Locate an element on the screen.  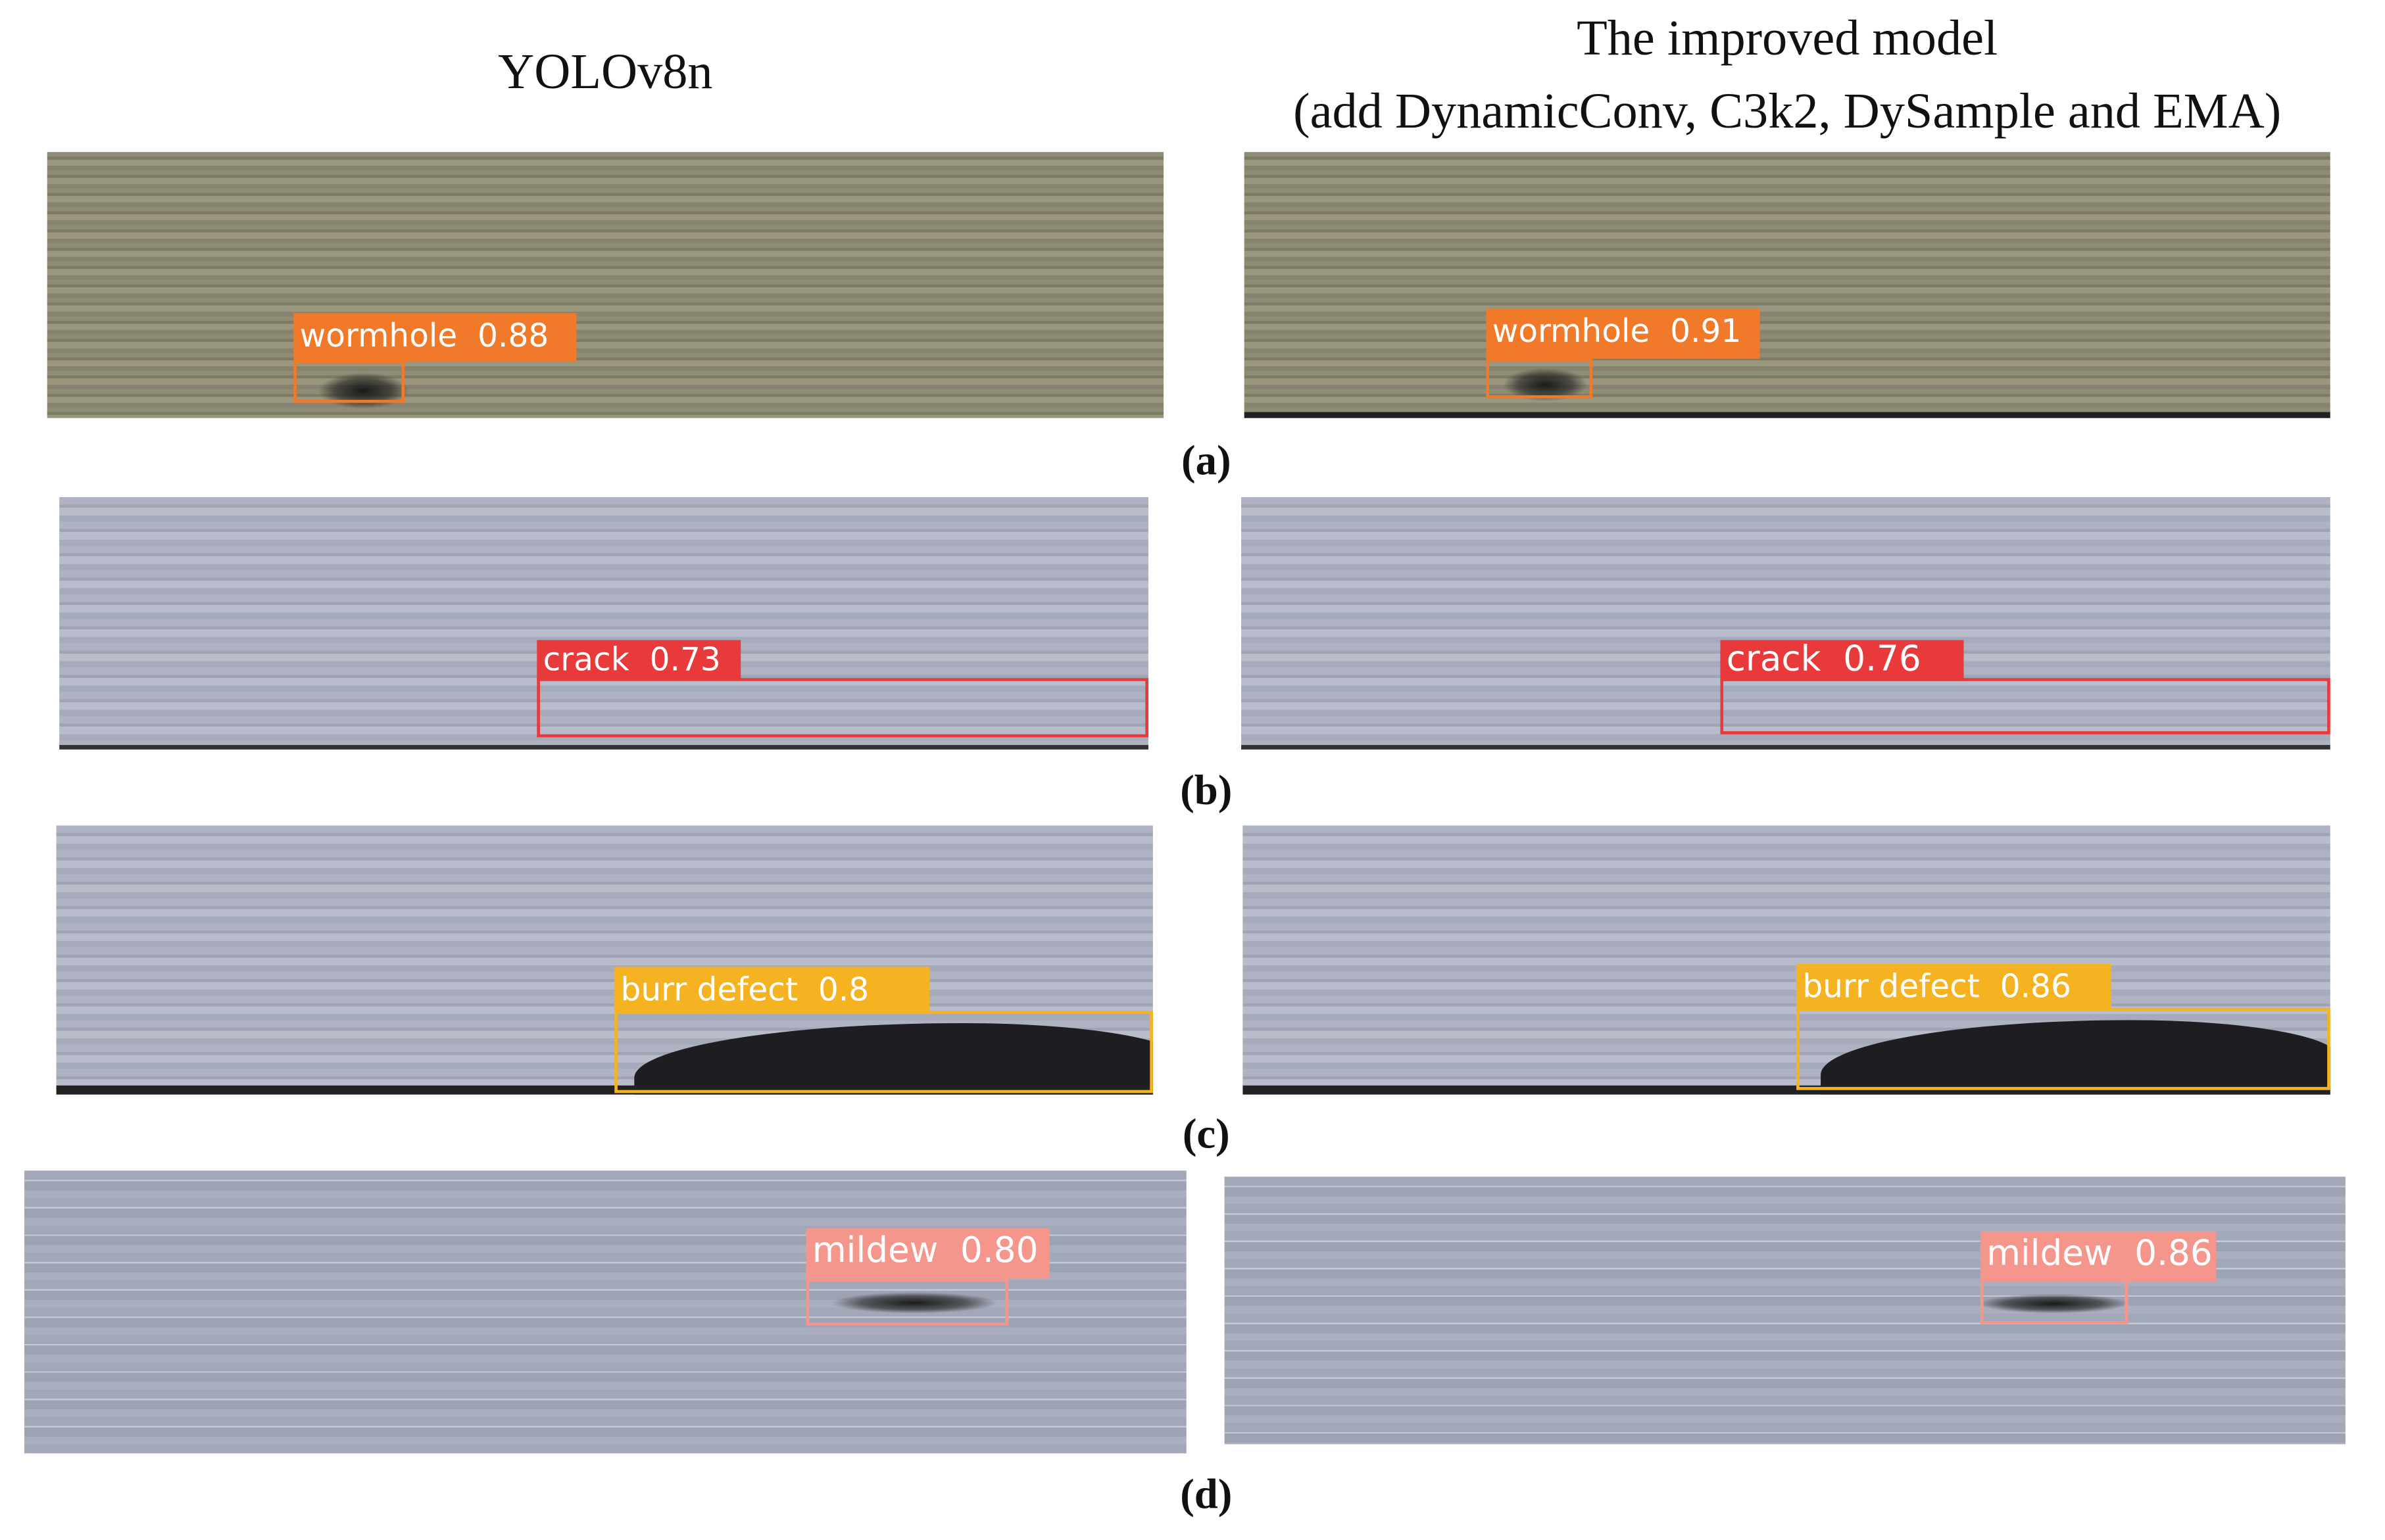
caption: (d) is located at coordinates (1206, 1495).